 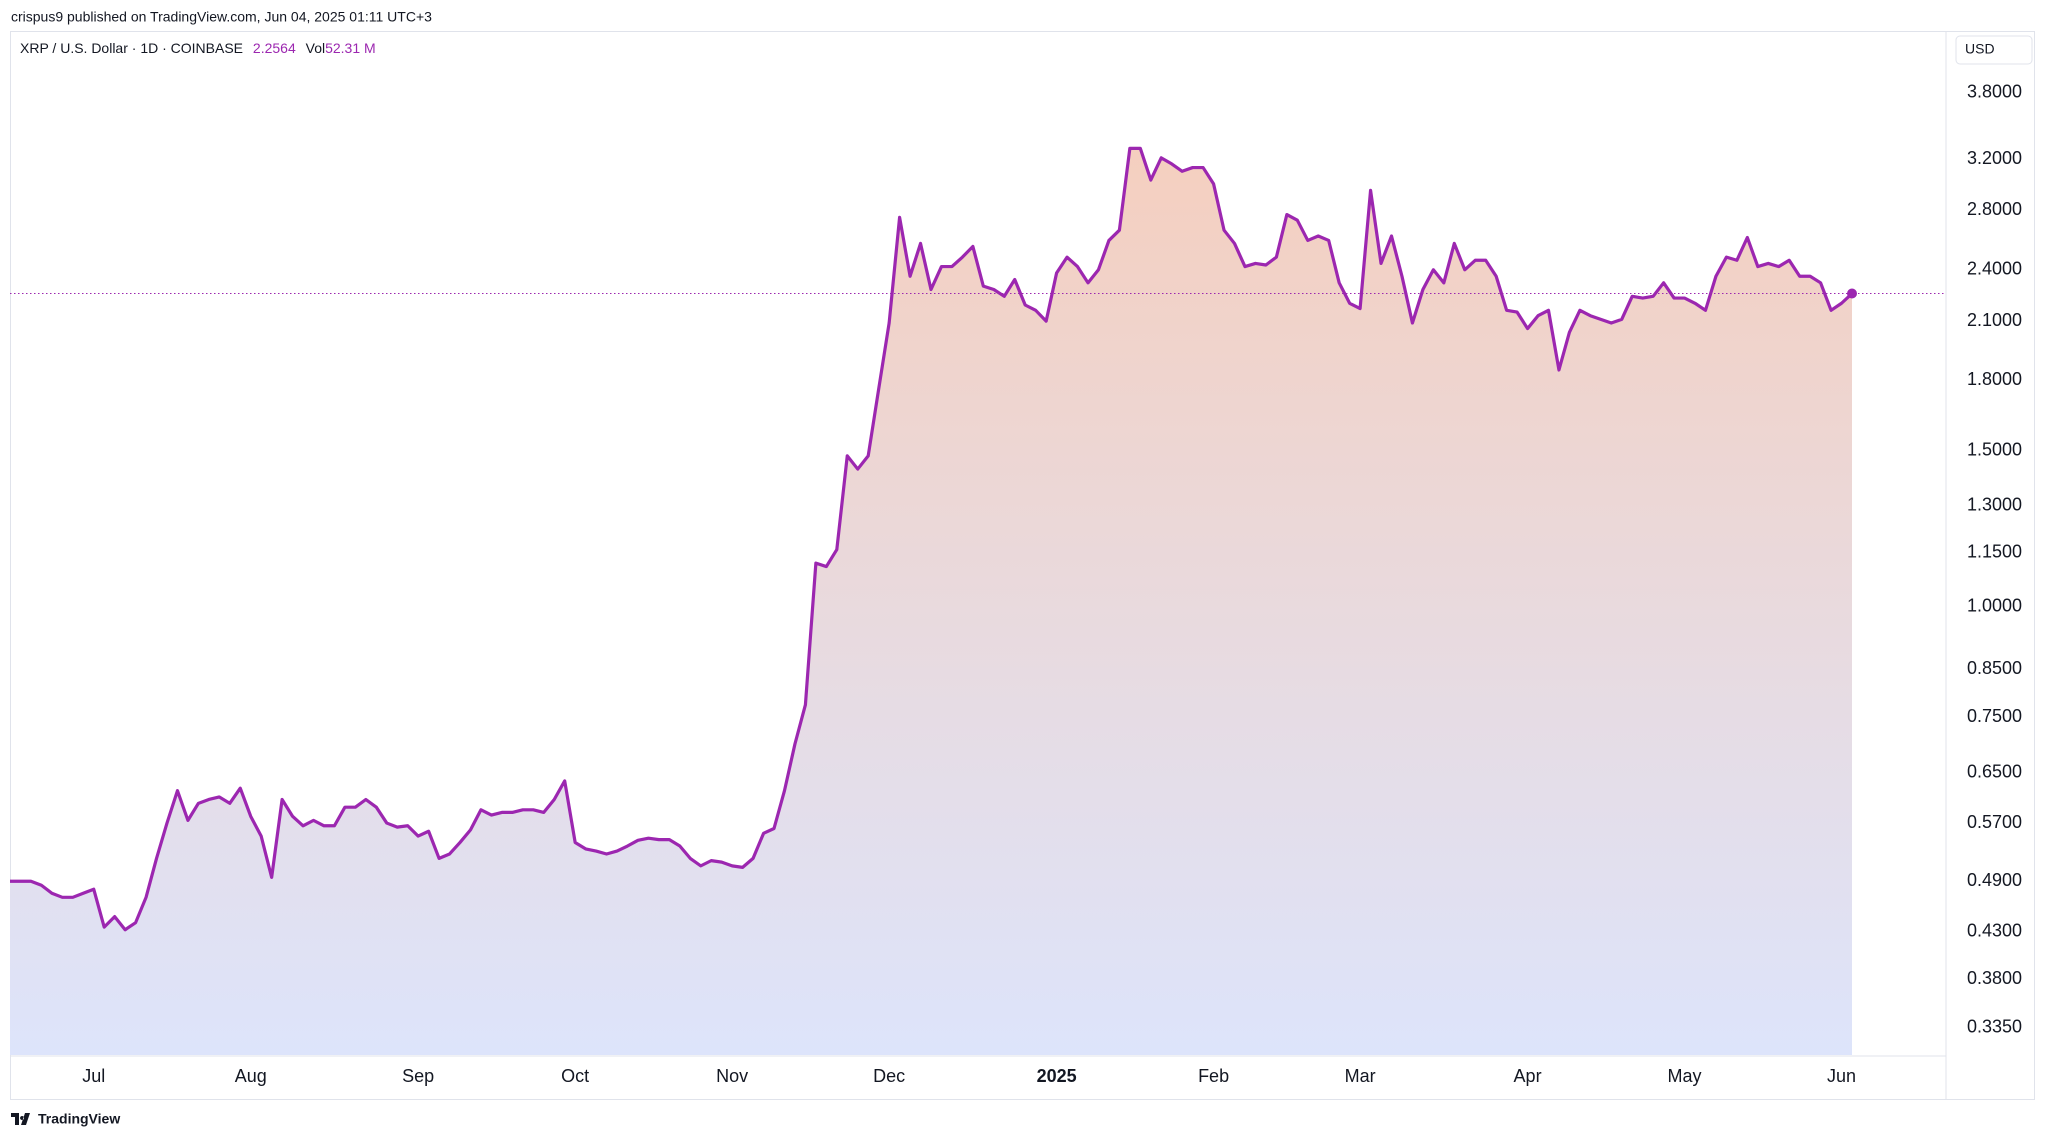 What do you see at coordinates (889, 1076) in the screenshot?
I see `x-tick-label: Dec` at bounding box center [889, 1076].